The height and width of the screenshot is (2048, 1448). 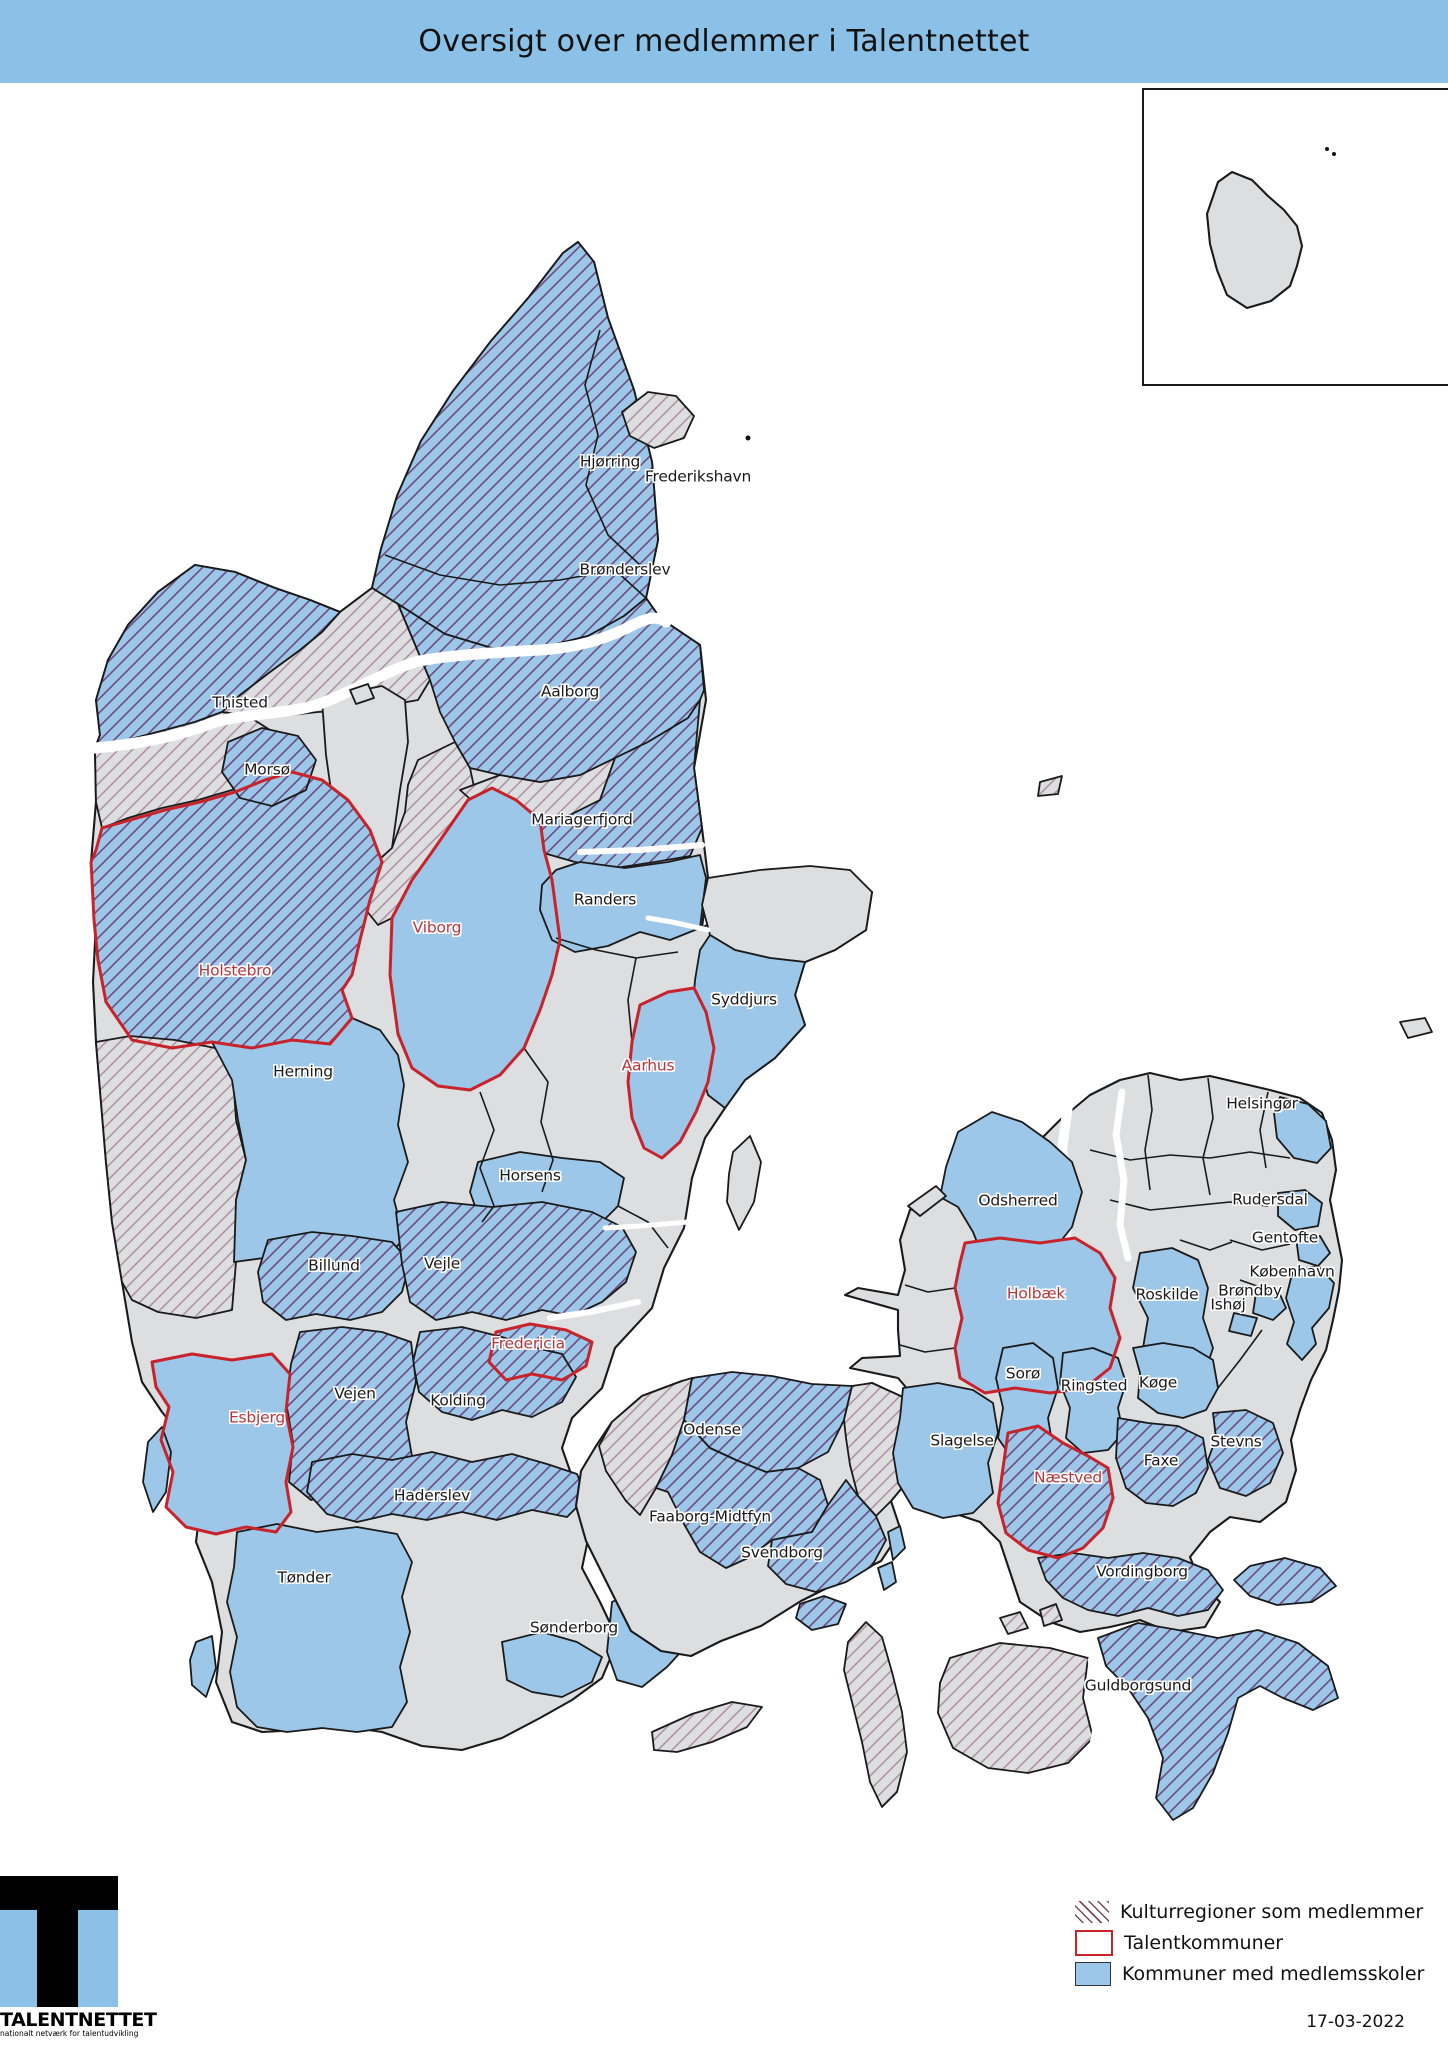 What do you see at coordinates (240, 702) in the screenshot?
I see `map-label-thisted: Thisted` at bounding box center [240, 702].